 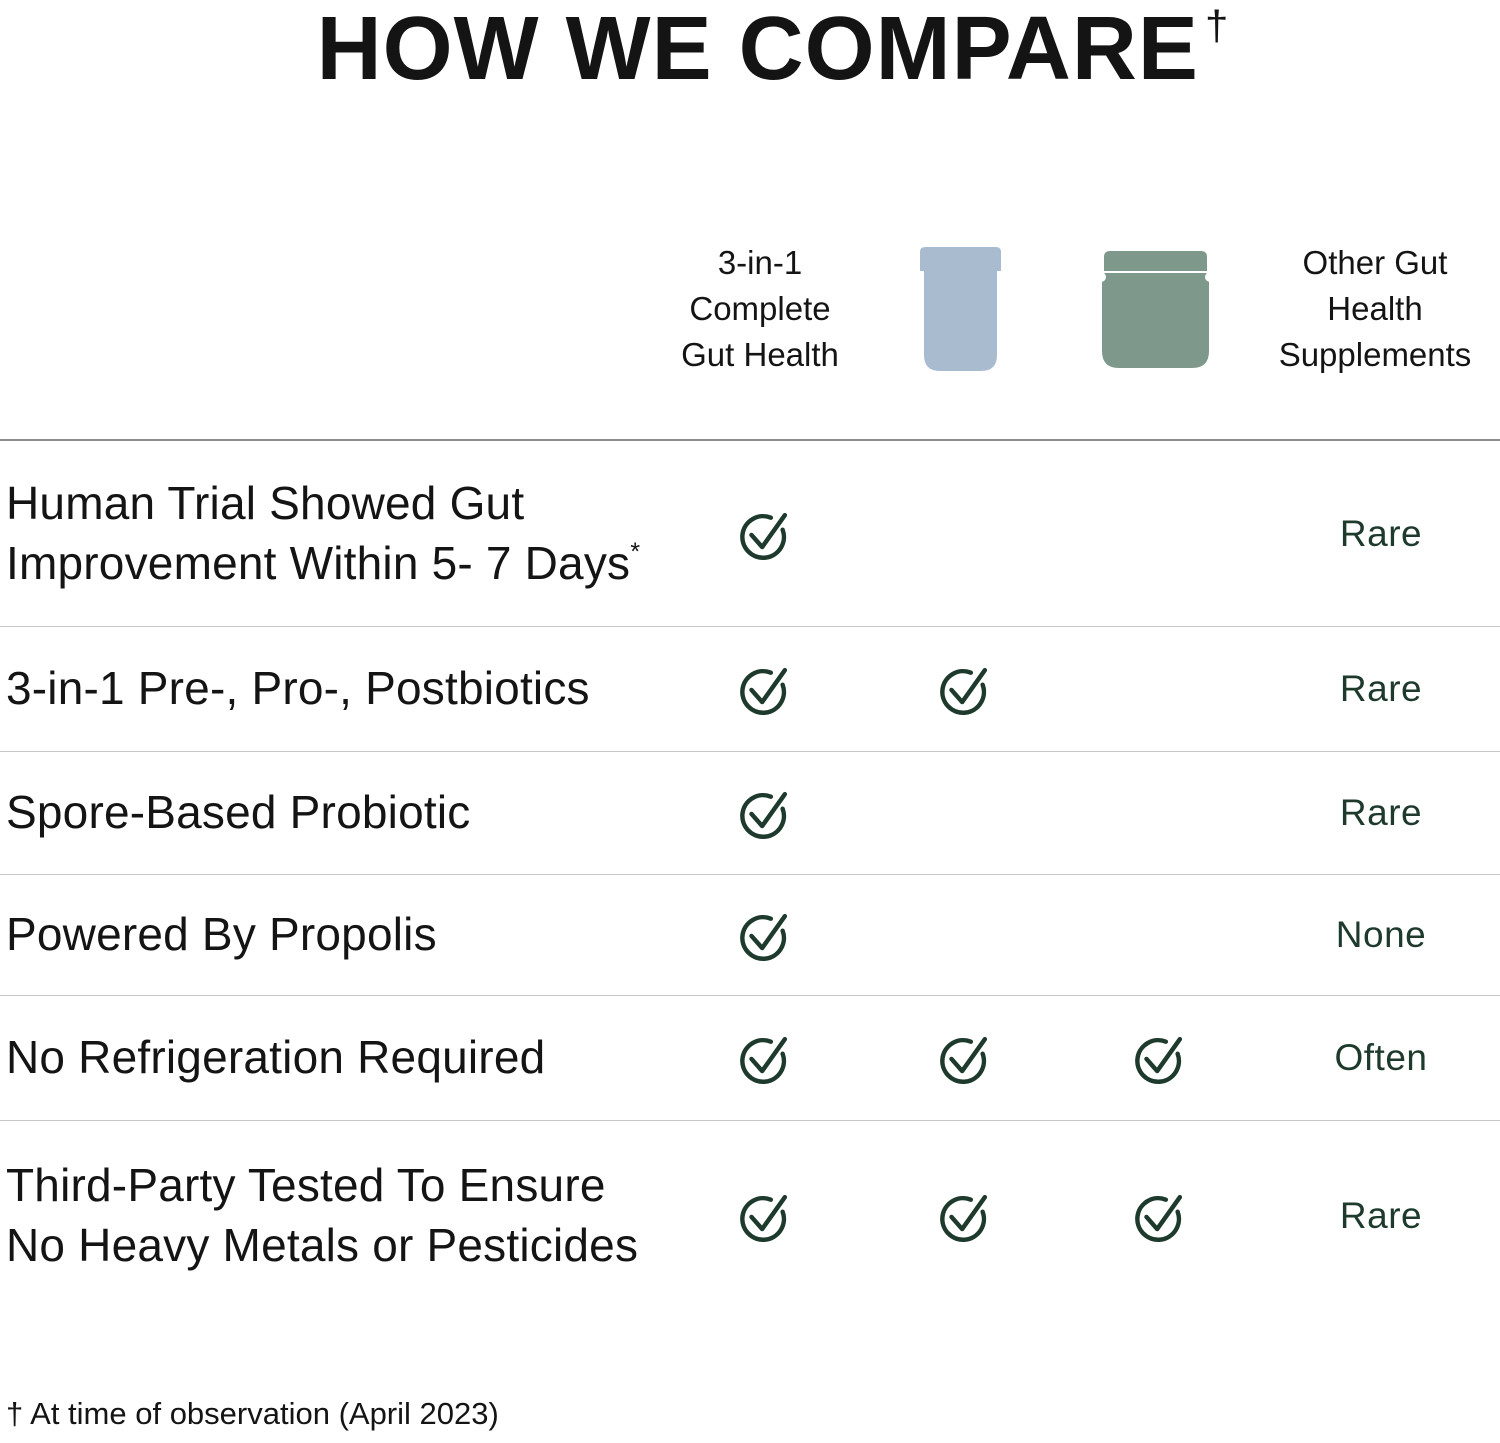 What do you see at coordinates (238, 812) in the screenshot?
I see `feature-label: Spore-Based Probiotic` at bounding box center [238, 812].